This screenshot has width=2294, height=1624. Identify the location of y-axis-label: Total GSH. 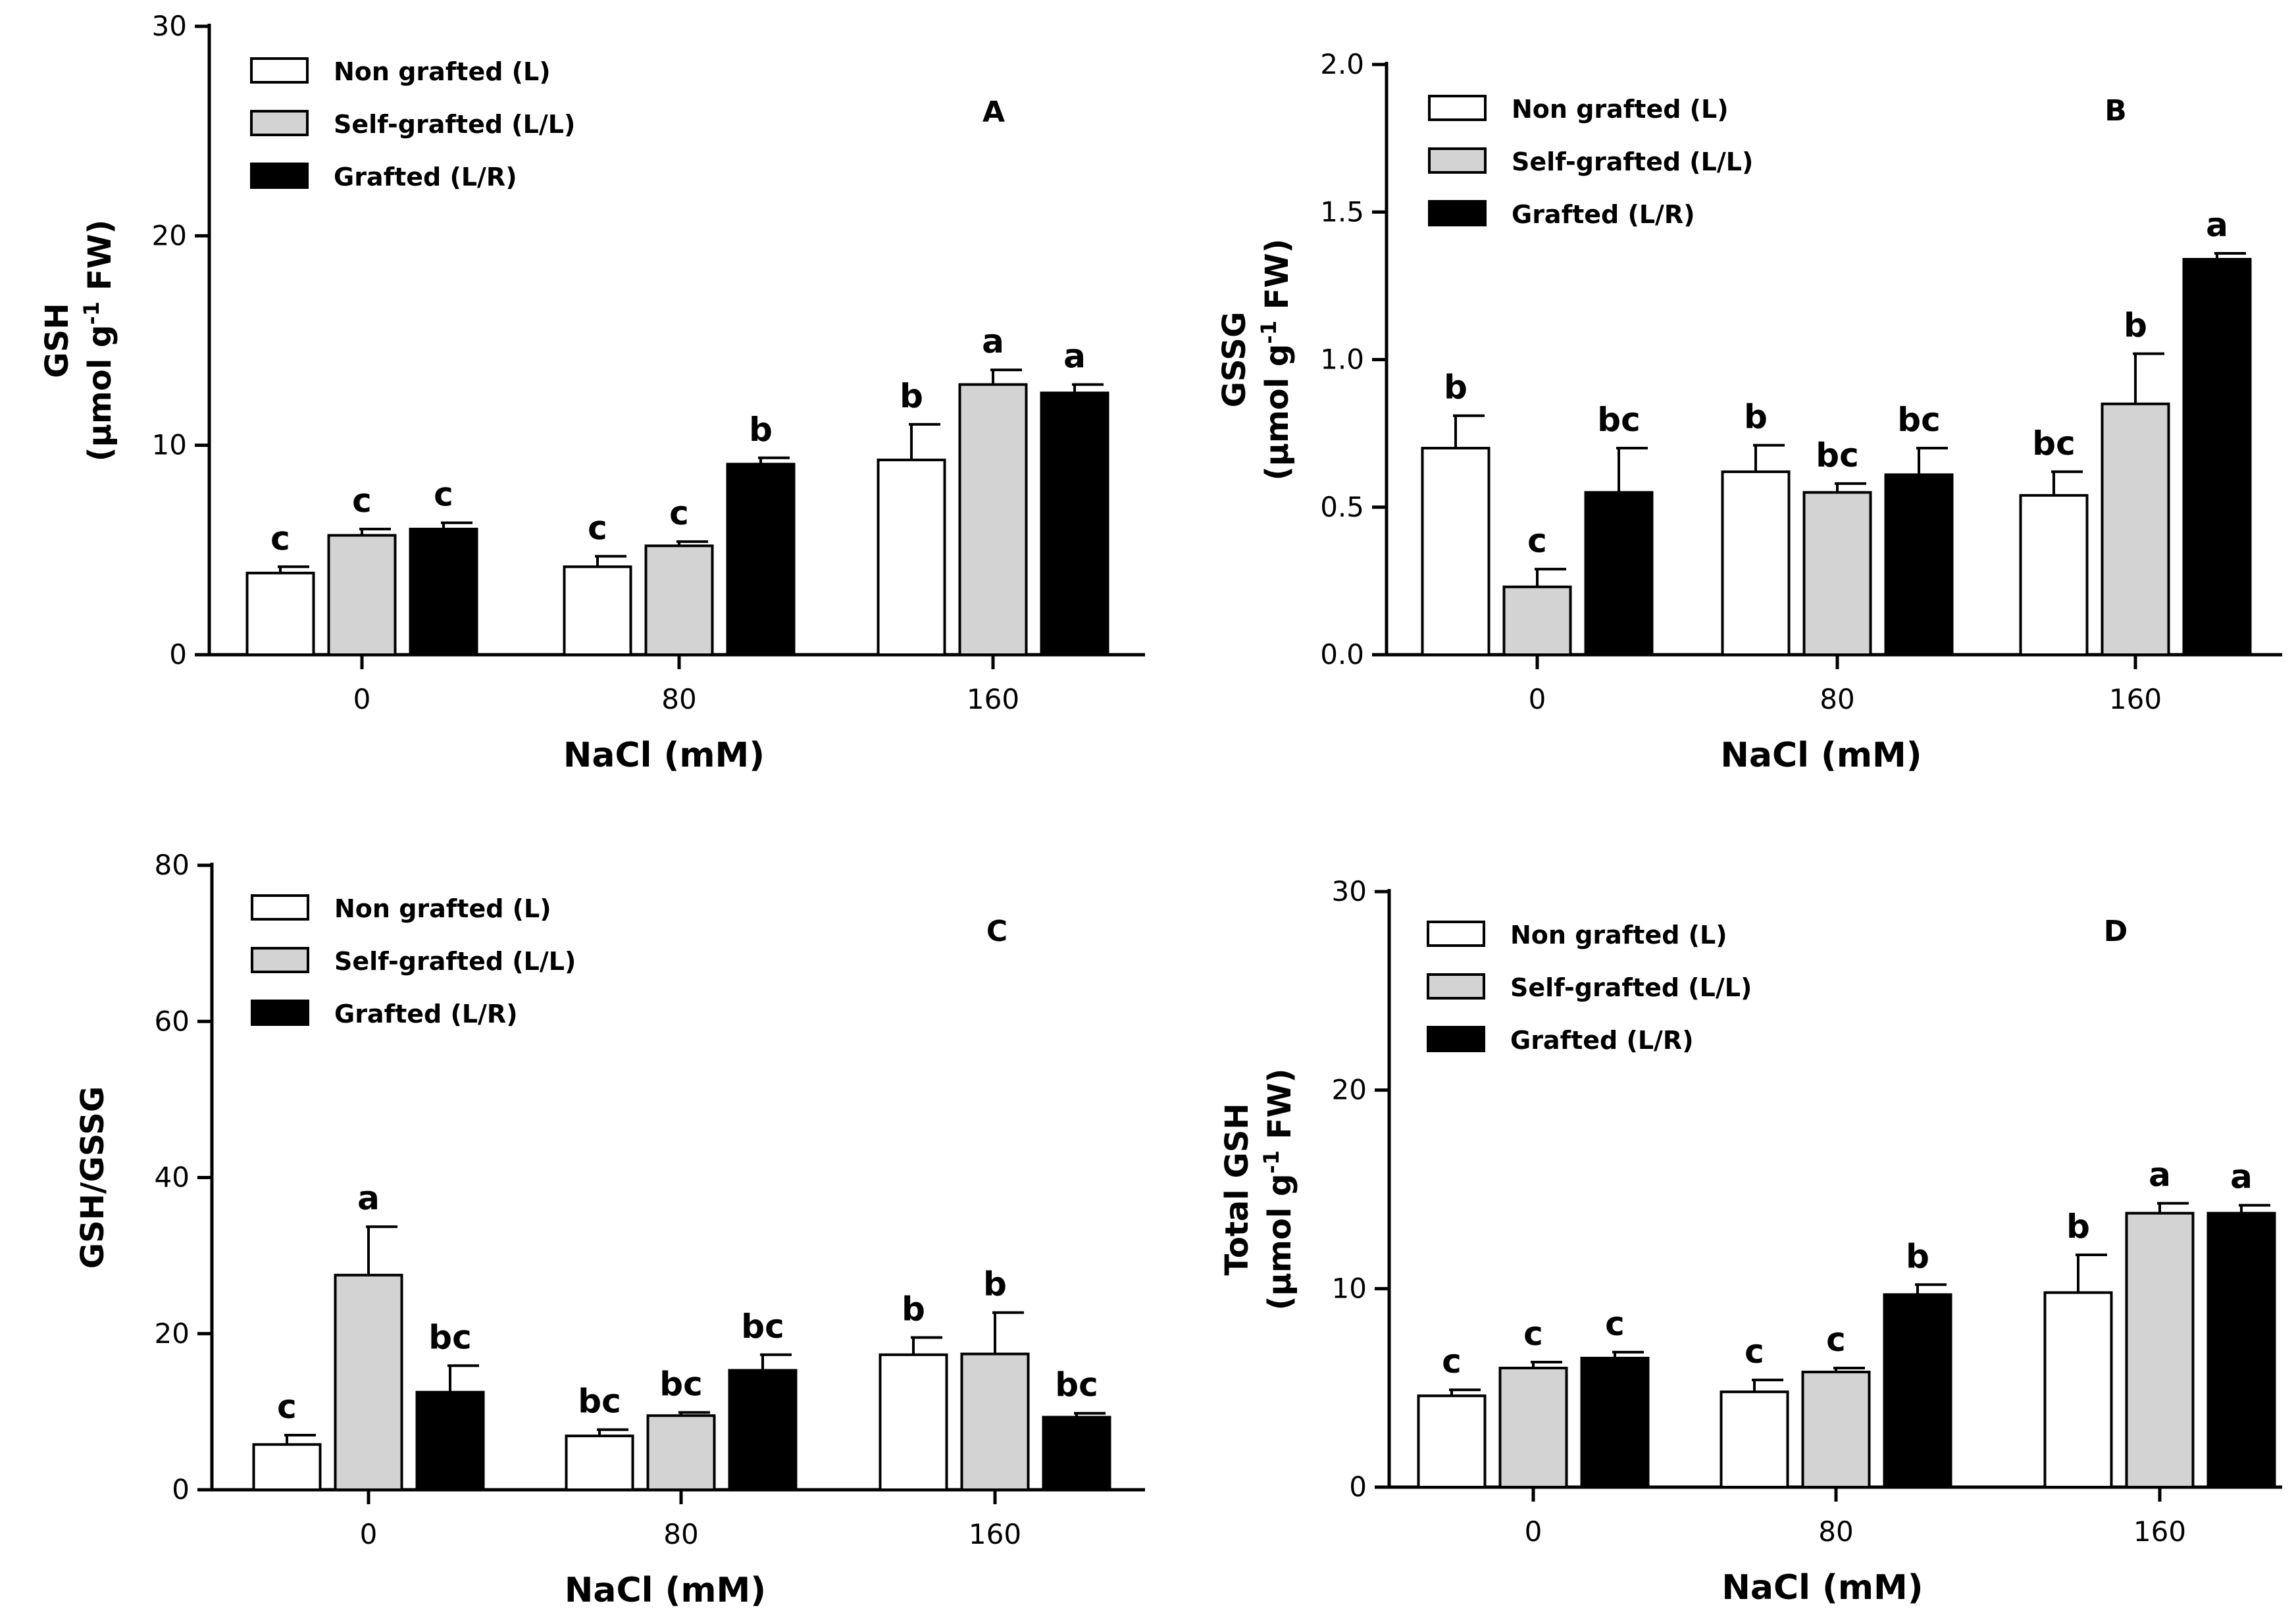
(1237, 1190).